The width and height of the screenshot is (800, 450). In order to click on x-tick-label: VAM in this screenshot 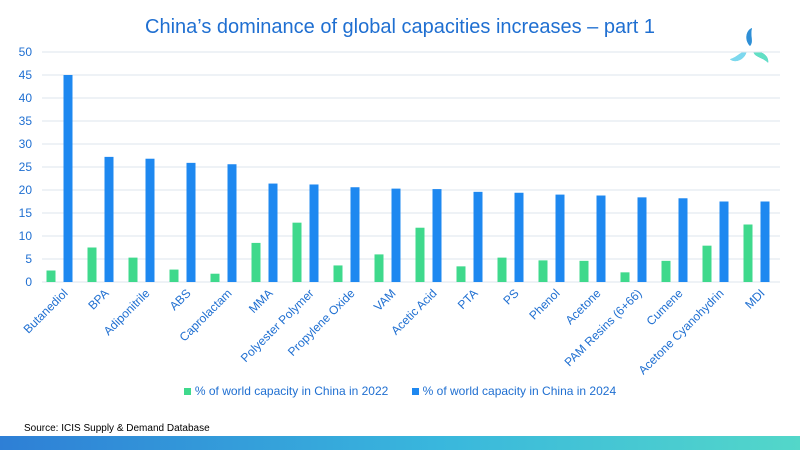, I will do `click(385, 300)`.